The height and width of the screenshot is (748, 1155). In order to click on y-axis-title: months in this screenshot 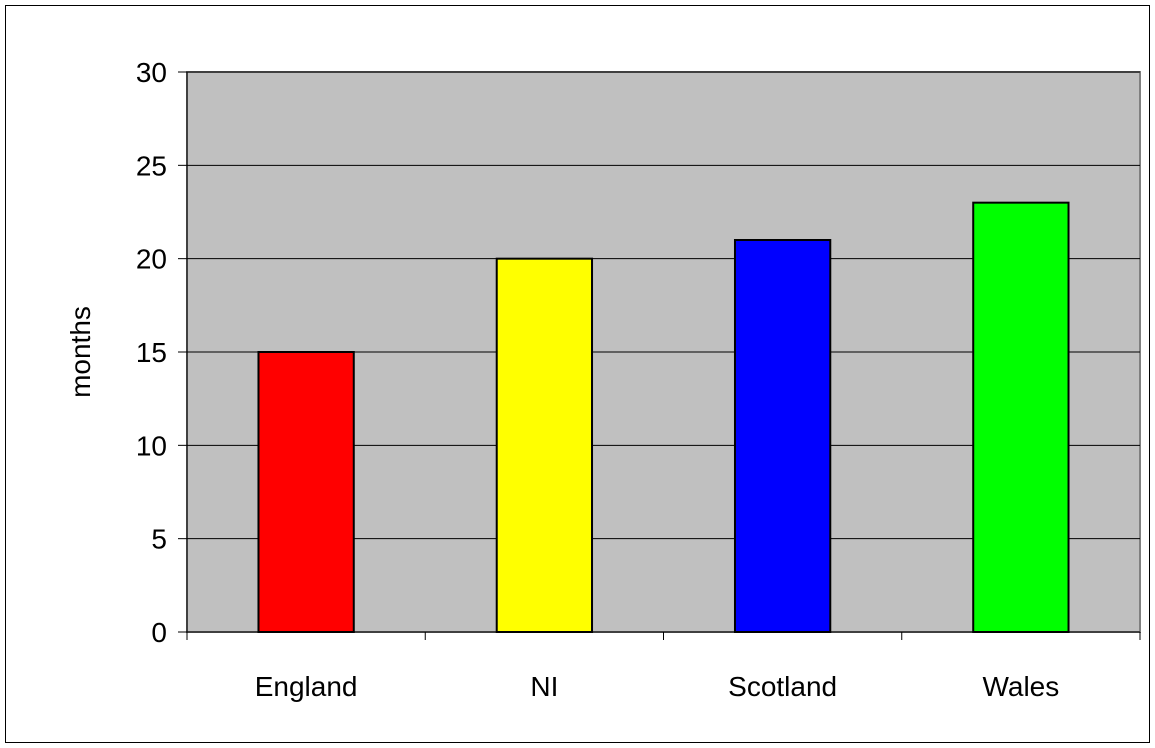, I will do `click(80, 352)`.